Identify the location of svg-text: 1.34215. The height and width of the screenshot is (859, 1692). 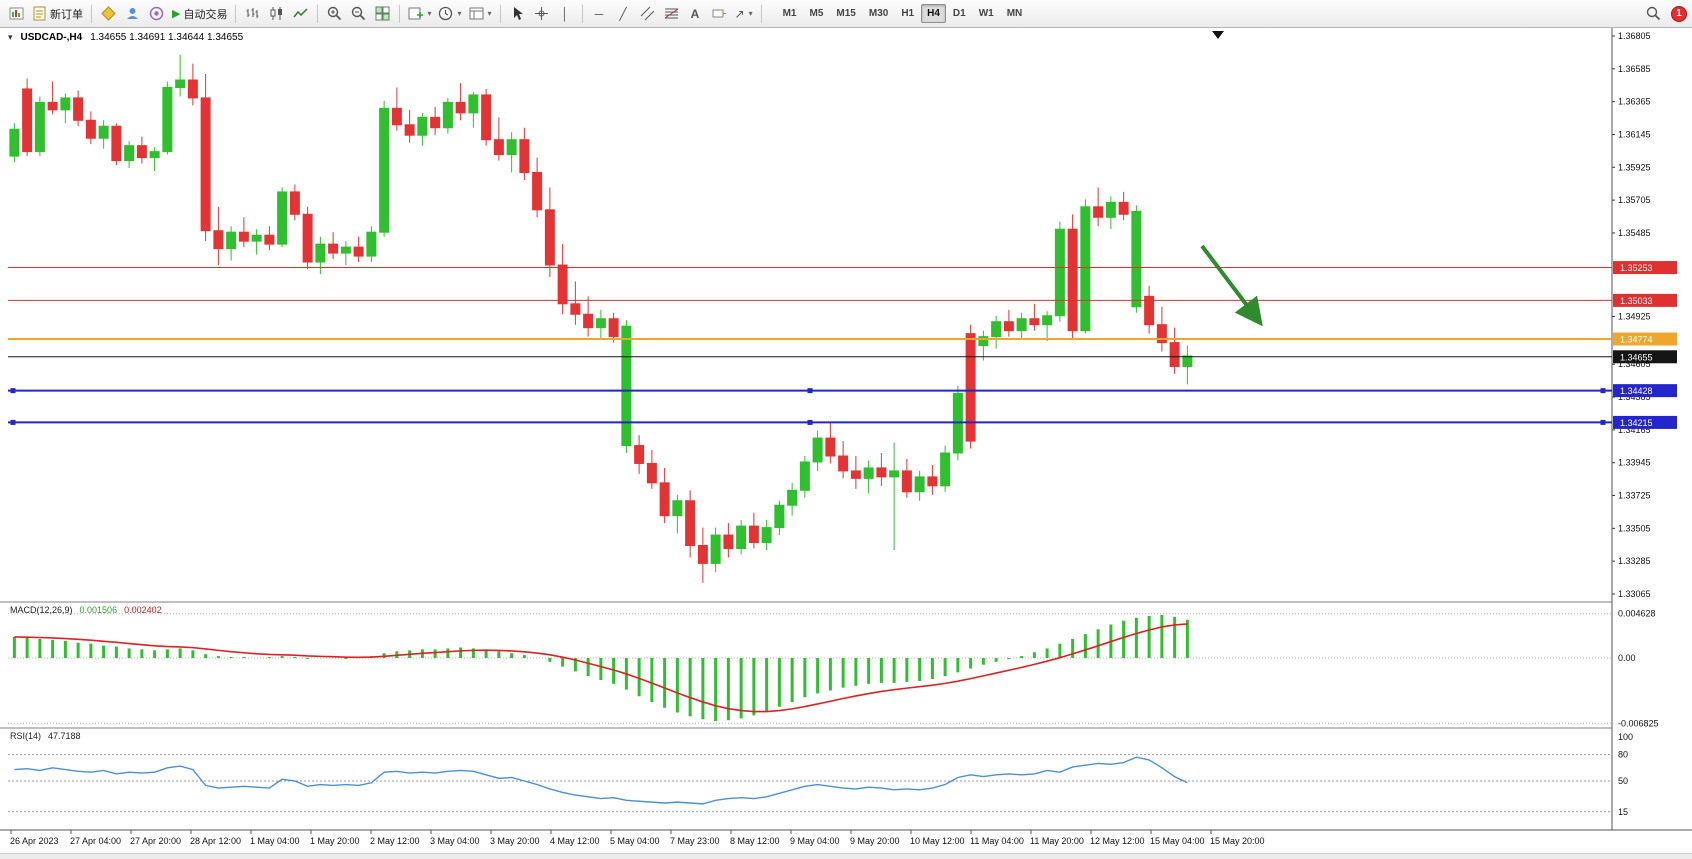
(1636, 423).